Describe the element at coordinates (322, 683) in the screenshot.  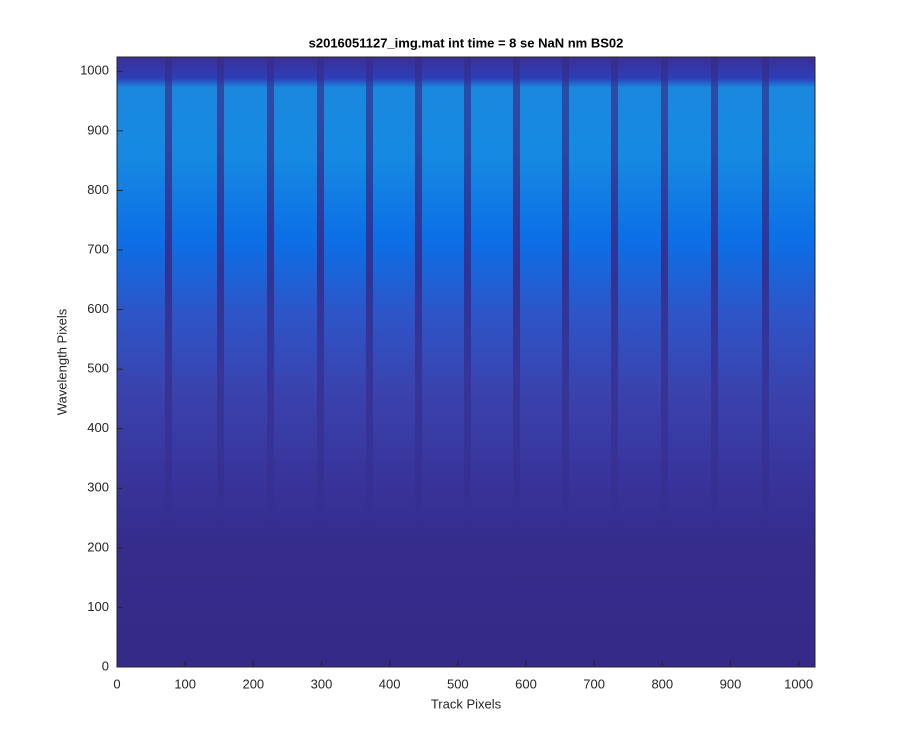
I see `x-tick-label: 300` at that location.